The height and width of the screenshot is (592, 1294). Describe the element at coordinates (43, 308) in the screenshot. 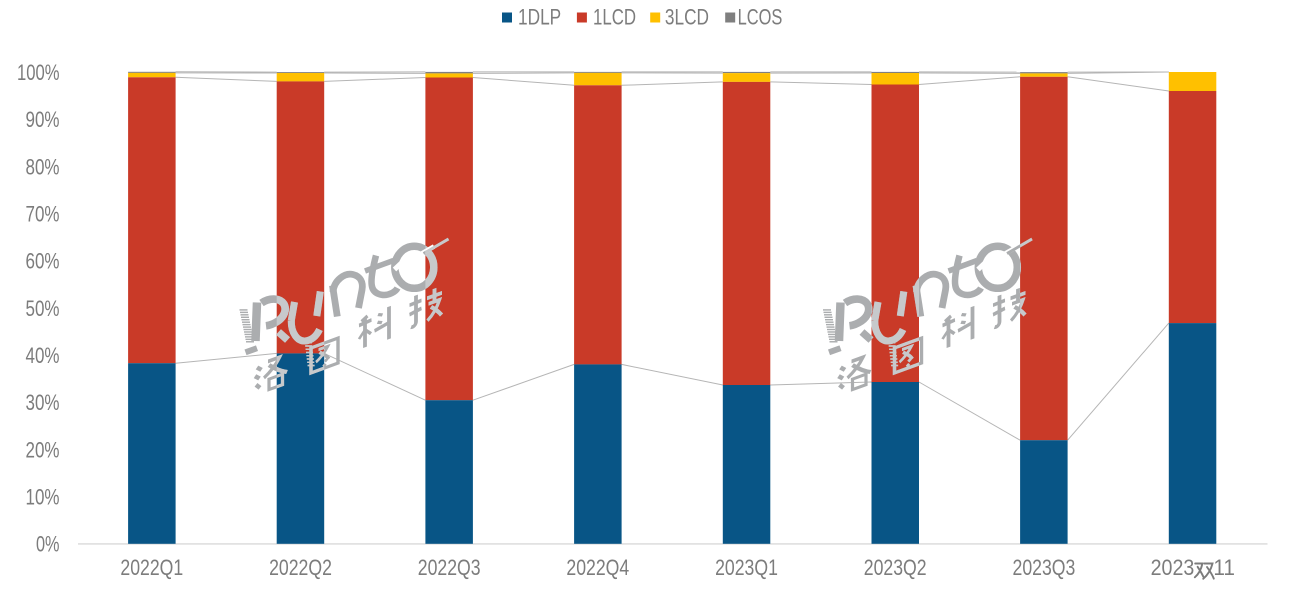

I see `svg-text: 50%` at that location.